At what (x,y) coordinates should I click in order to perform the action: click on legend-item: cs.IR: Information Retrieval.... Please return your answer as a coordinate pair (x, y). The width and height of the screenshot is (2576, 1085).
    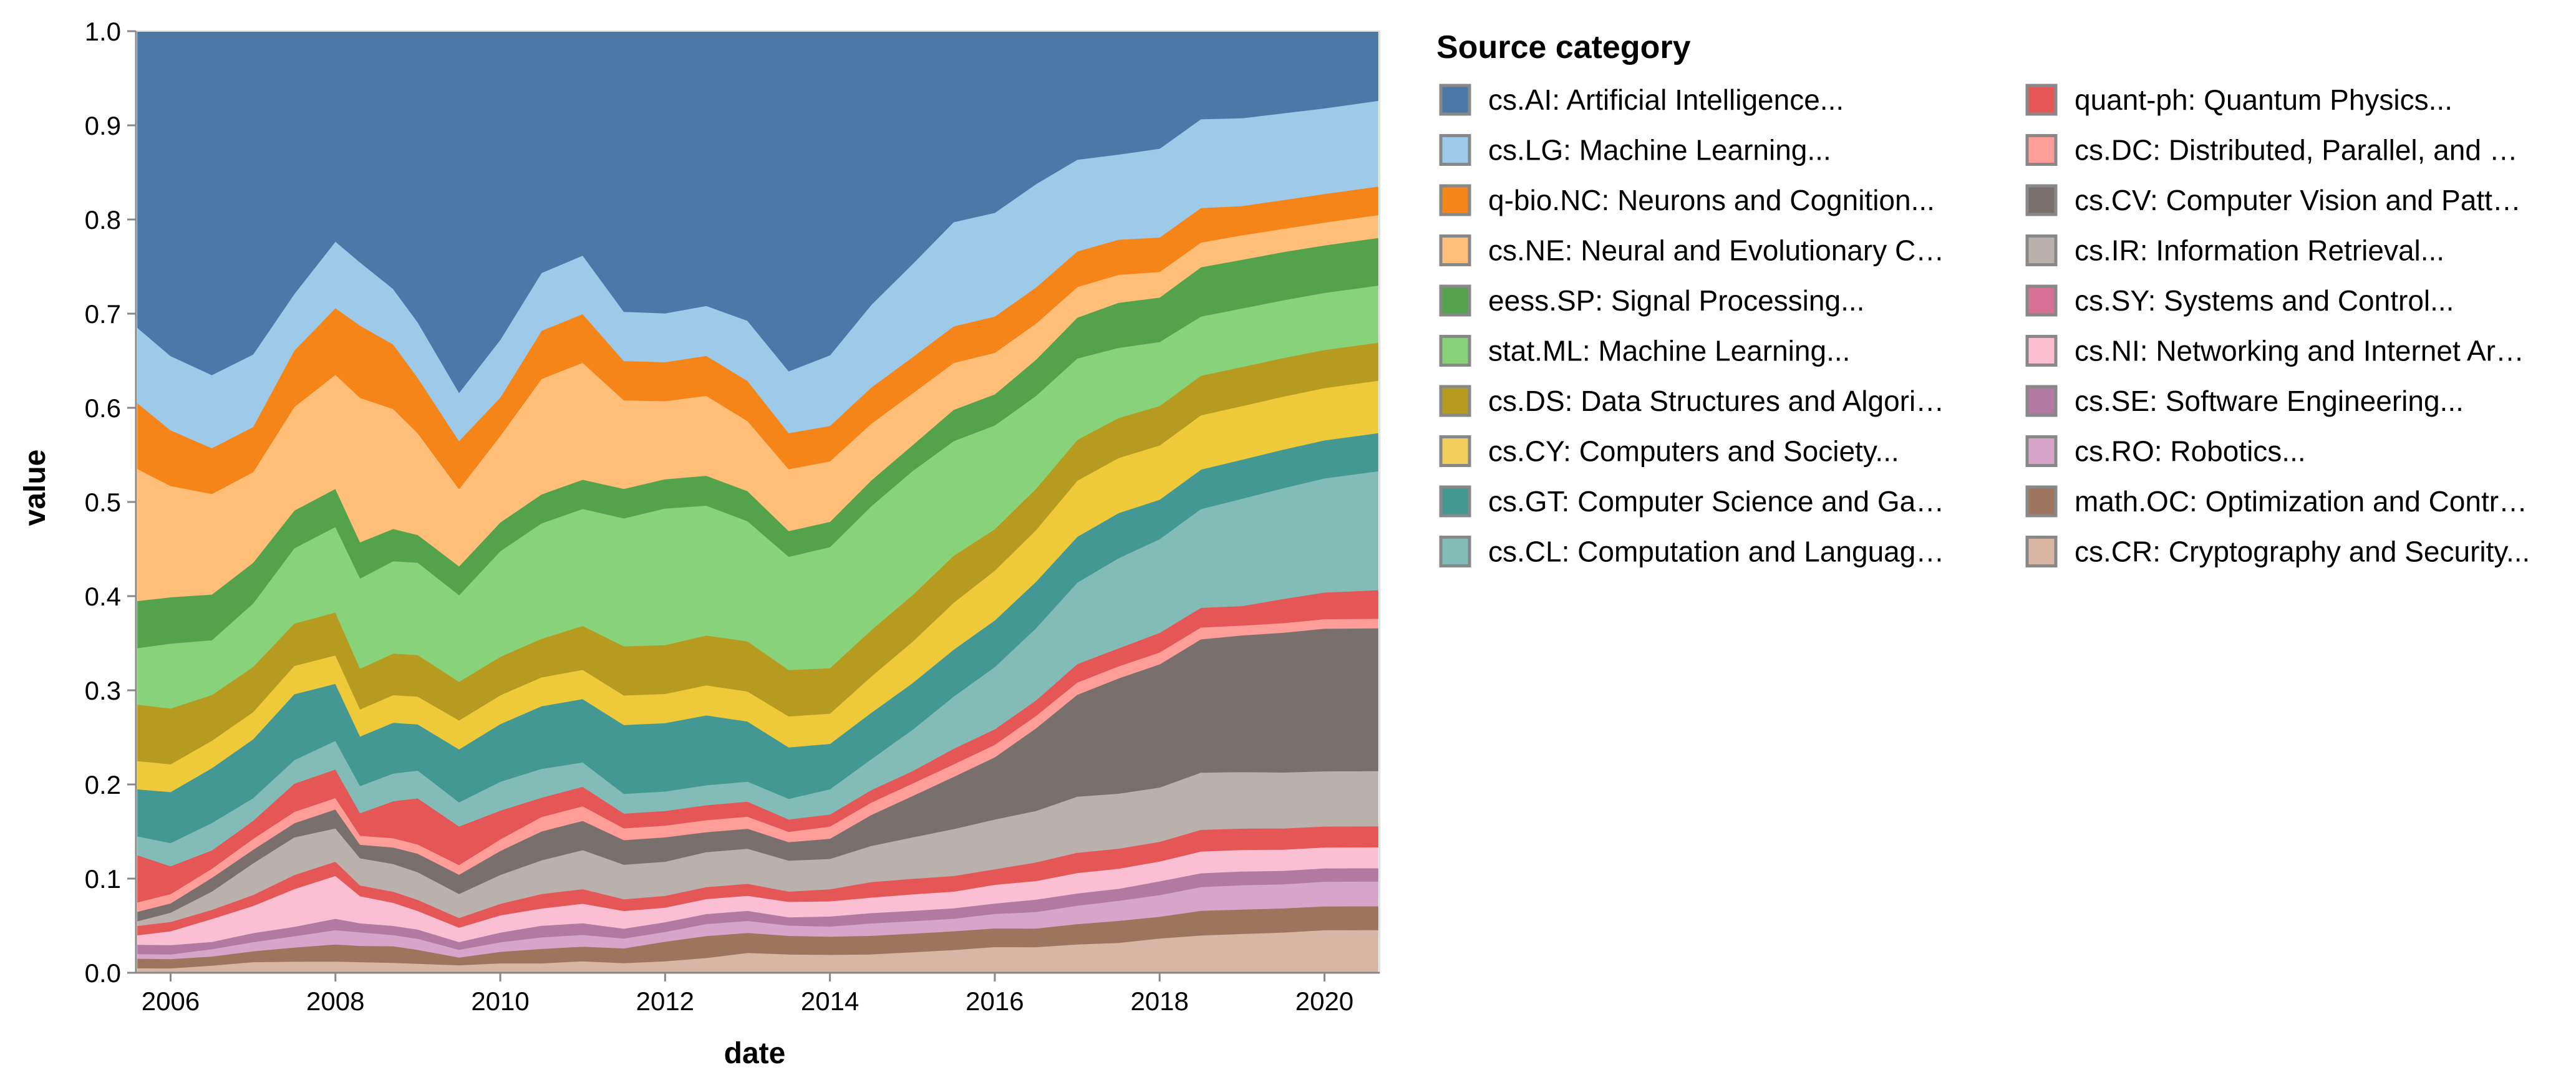
    Looking at the image, I should click on (2234, 251).